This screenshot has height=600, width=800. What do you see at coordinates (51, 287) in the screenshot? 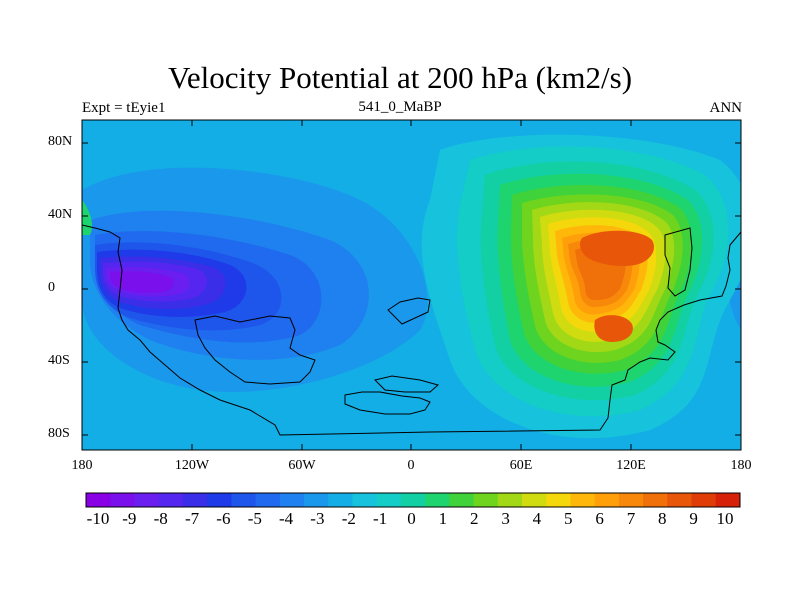
I see `y-tick-label: 0` at bounding box center [51, 287].